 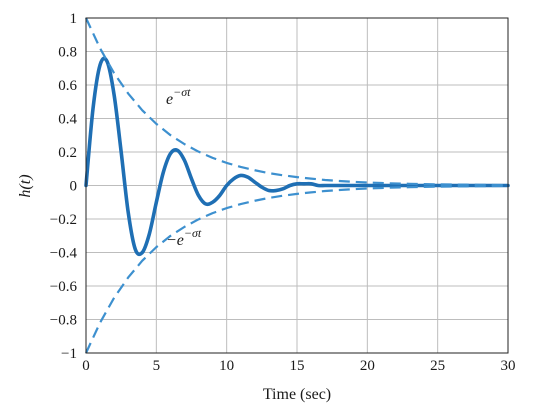 What do you see at coordinates (74, 19) in the screenshot?
I see `y-tick-label: 1` at bounding box center [74, 19].